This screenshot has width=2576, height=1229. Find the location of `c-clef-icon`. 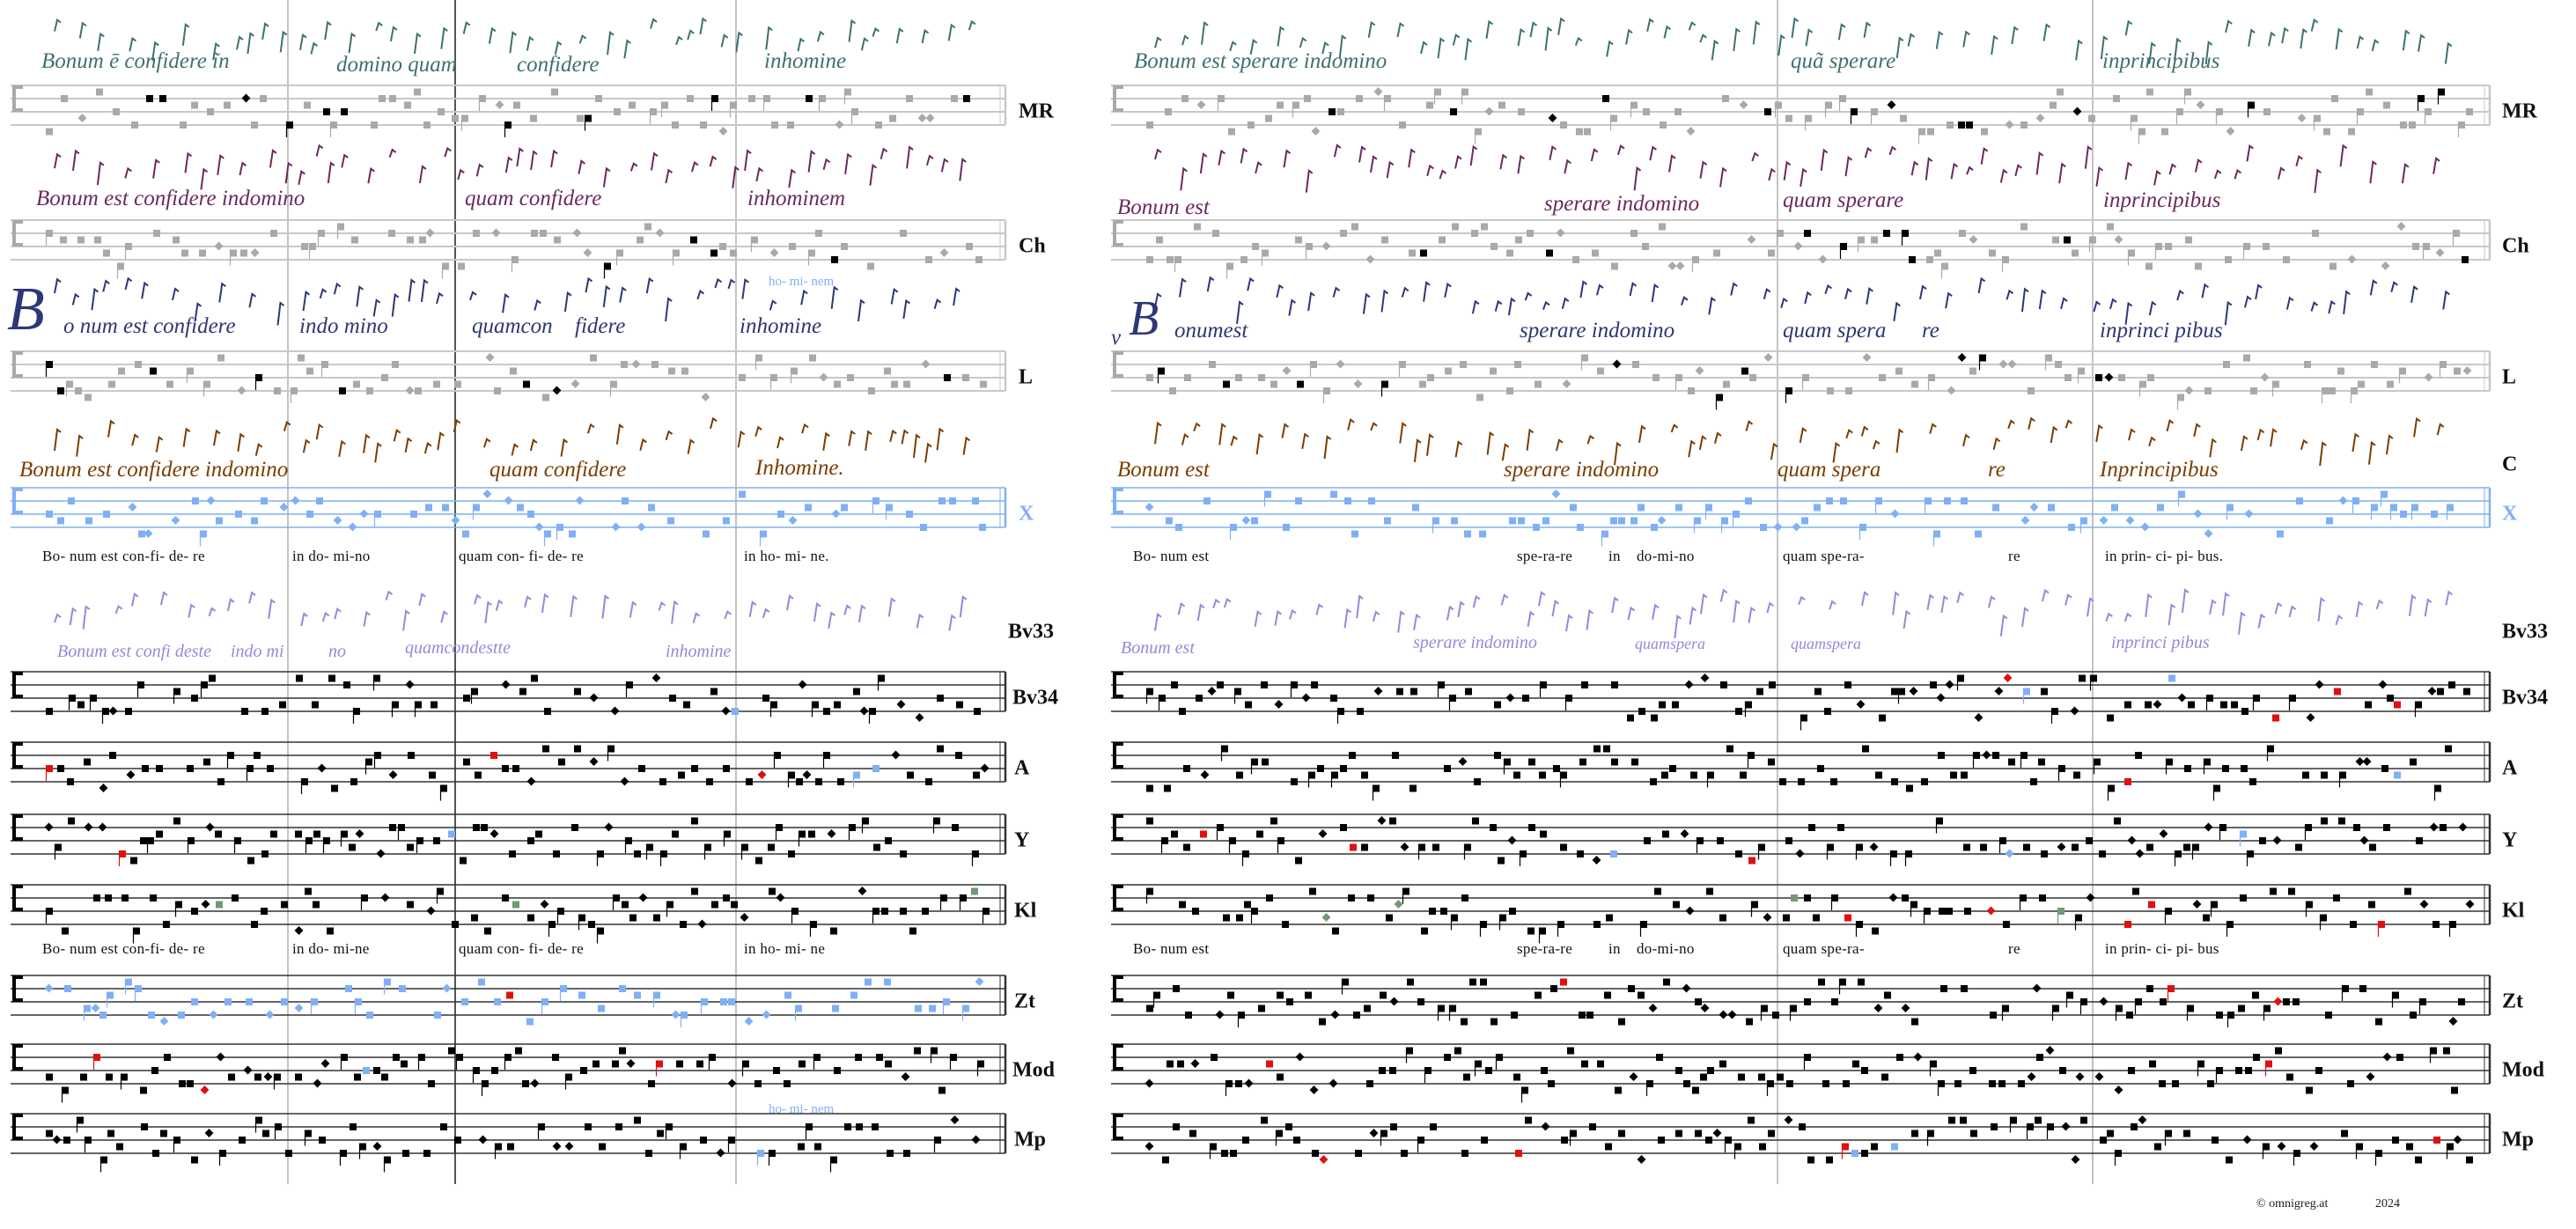

c-clef-icon is located at coordinates (17, 233).